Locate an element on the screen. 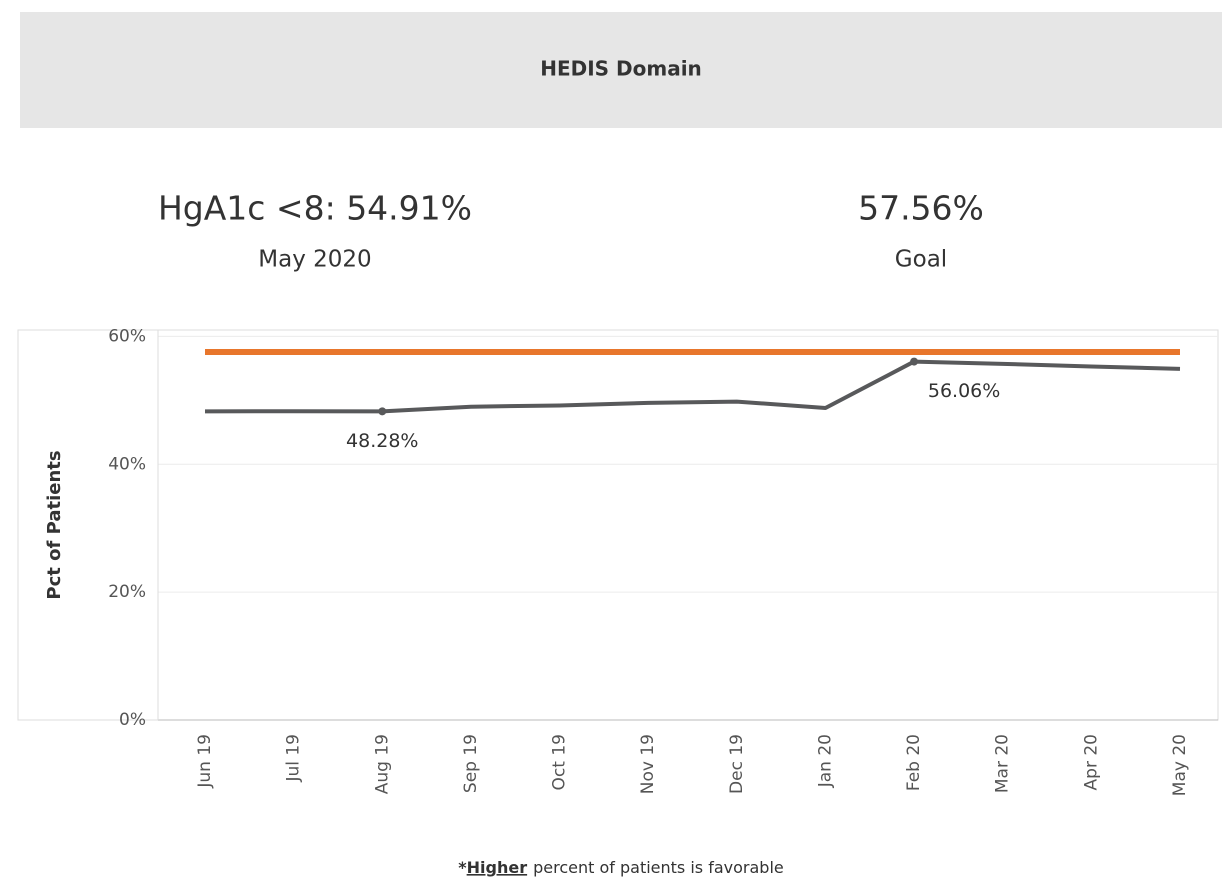  y-tick-label: 40% is located at coordinates (127, 464).